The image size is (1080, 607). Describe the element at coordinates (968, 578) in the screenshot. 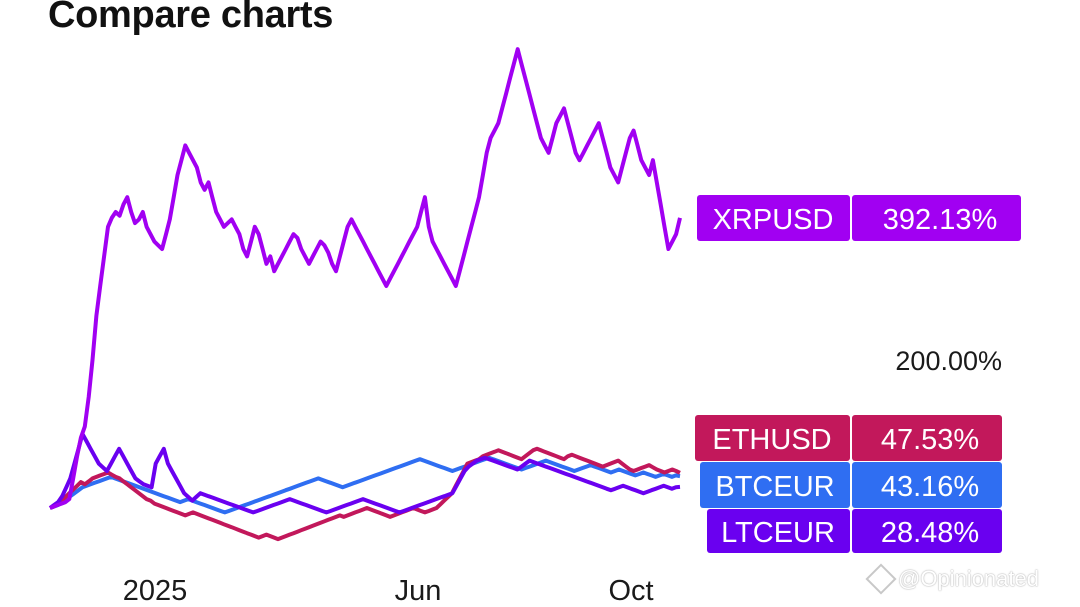

I see `watermark-text: @Opinionated` at that location.